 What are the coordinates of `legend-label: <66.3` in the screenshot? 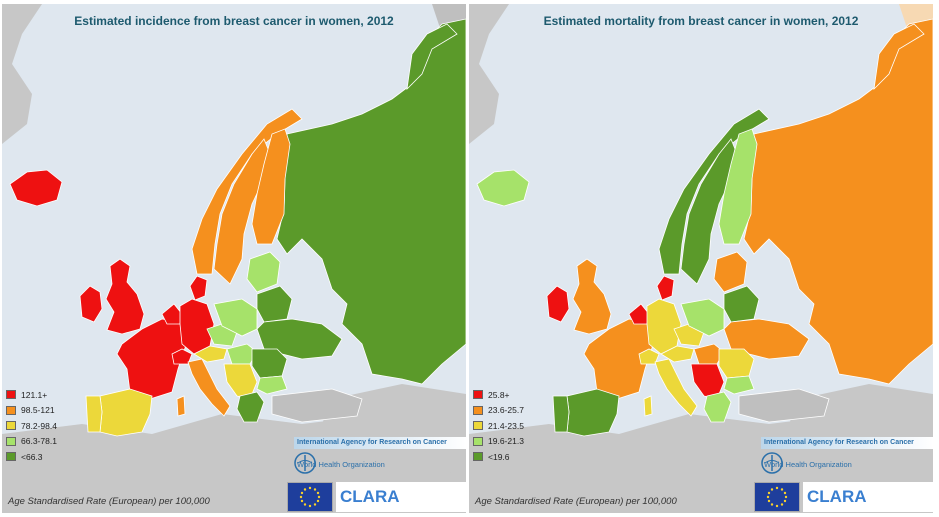 It's located at (32, 456).